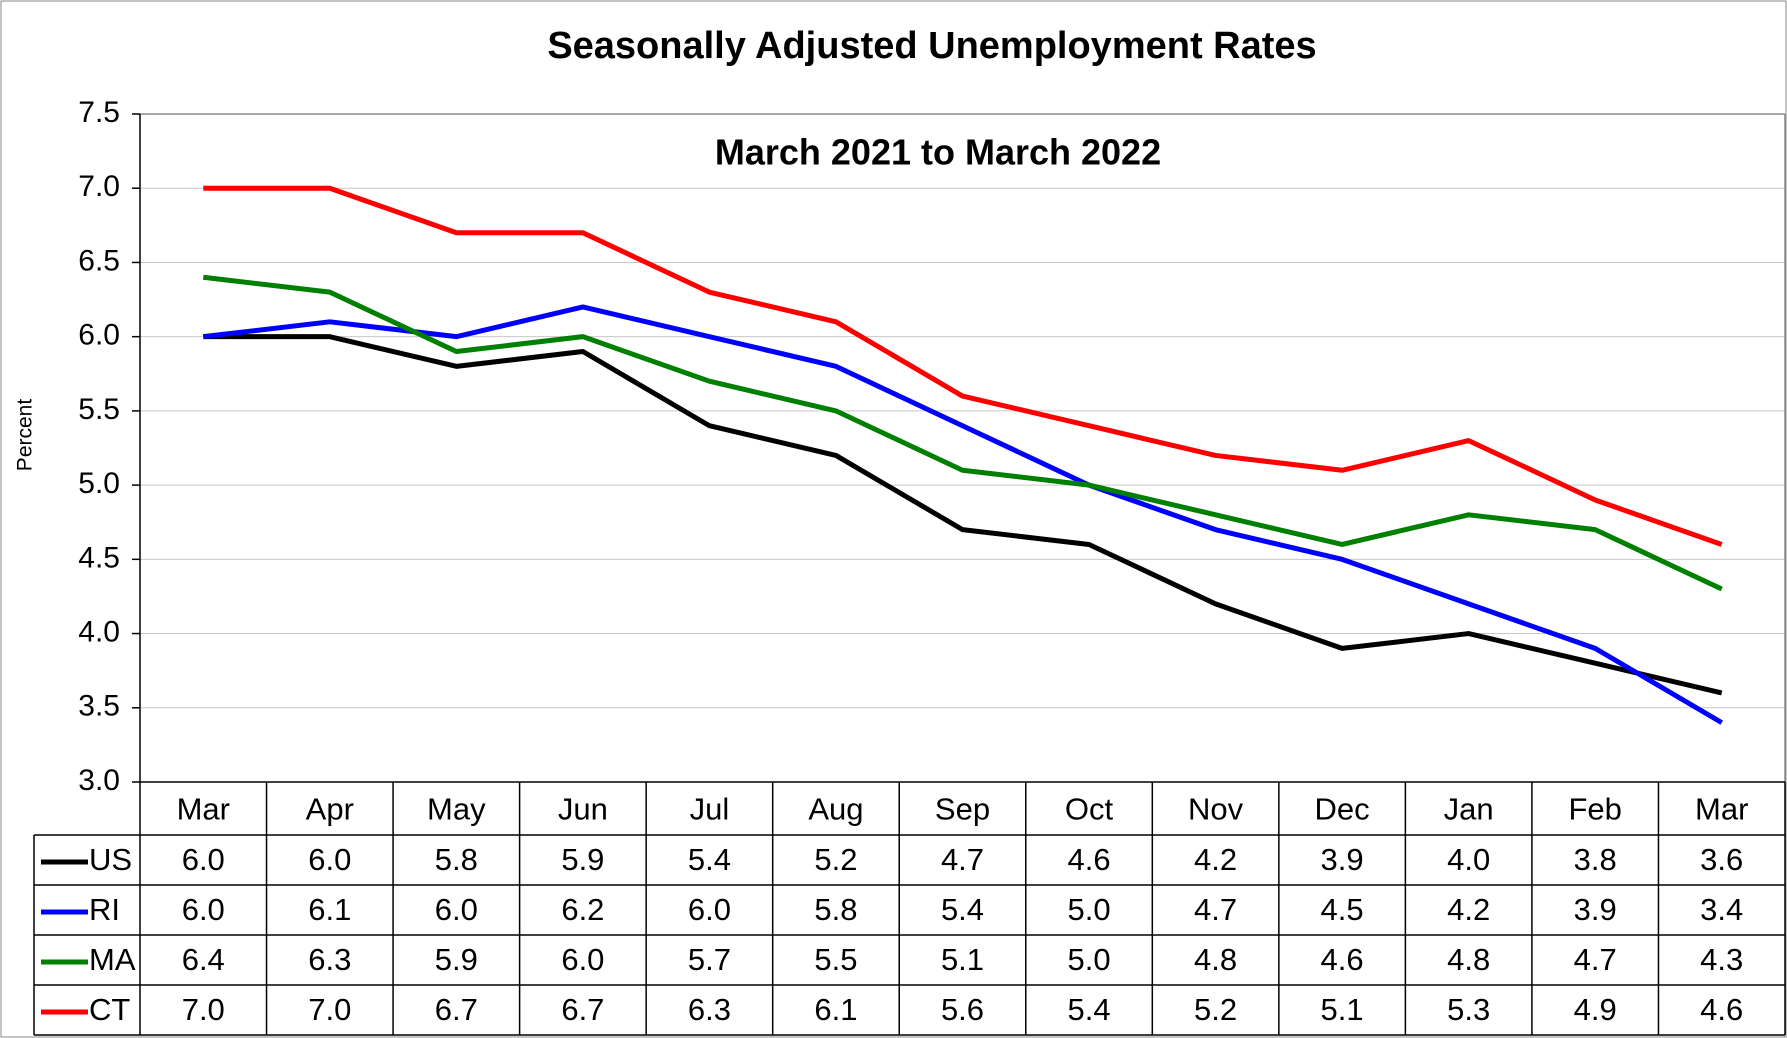  Describe the element at coordinates (456, 809) in the screenshot. I see `x-tick-label: May` at that location.